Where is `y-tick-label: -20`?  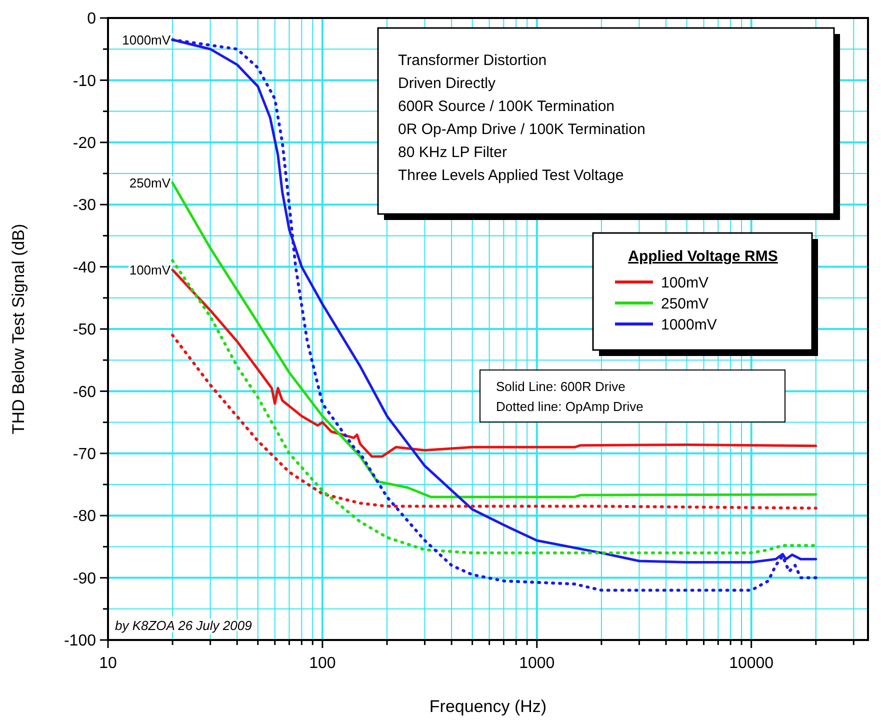
y-tick-label: -20 is located at coordinates (84, 143).